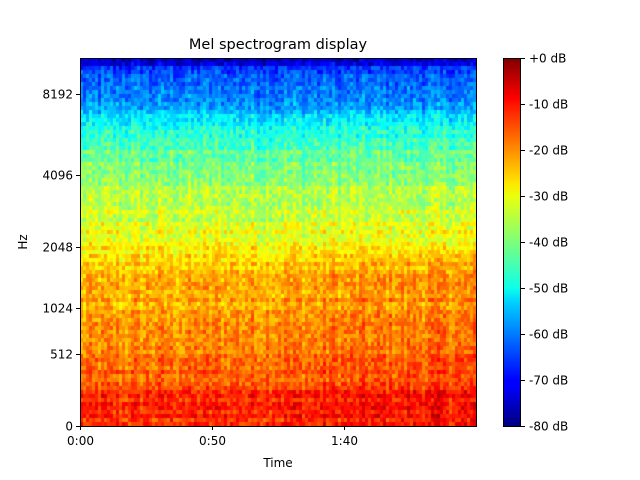 The image size is (640, 480). I want to click on colorbar-tick-label: -70 dB, so click(548, 381).